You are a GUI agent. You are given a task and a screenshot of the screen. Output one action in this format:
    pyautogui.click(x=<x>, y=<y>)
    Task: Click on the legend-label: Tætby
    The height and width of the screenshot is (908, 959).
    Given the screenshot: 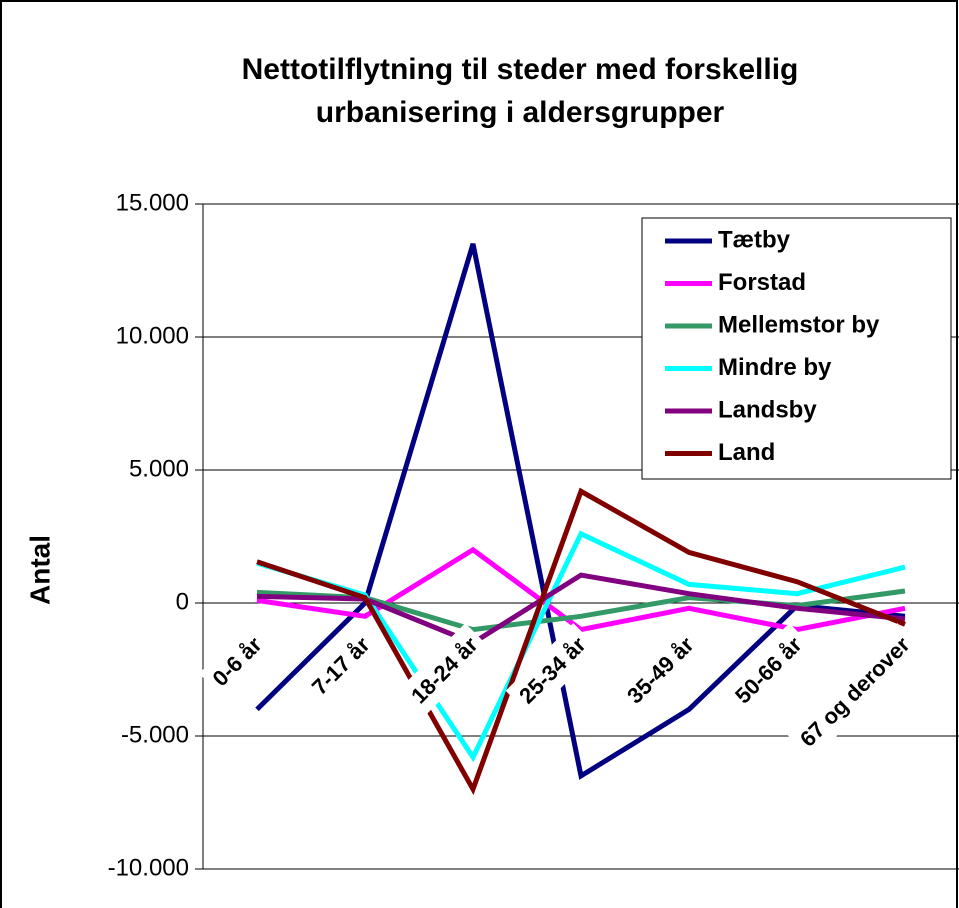 What is the action you would take?
    pyautogui.click(x=754, y=239)
    